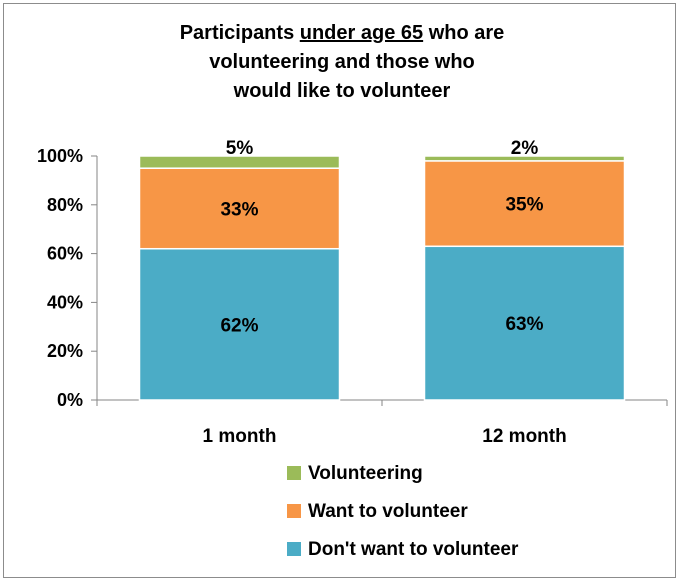 Image resolution: width=681 pixels, height=583 pixels. I want to click on chart-title-part: would like to volunteer, so click(342, 91).